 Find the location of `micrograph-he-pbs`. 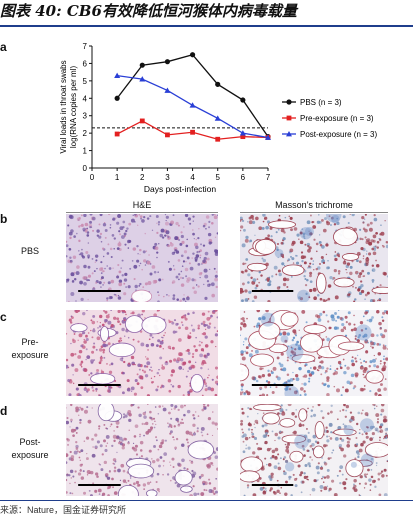

micrograph-he-pbs is located at coordinates (142, 258).